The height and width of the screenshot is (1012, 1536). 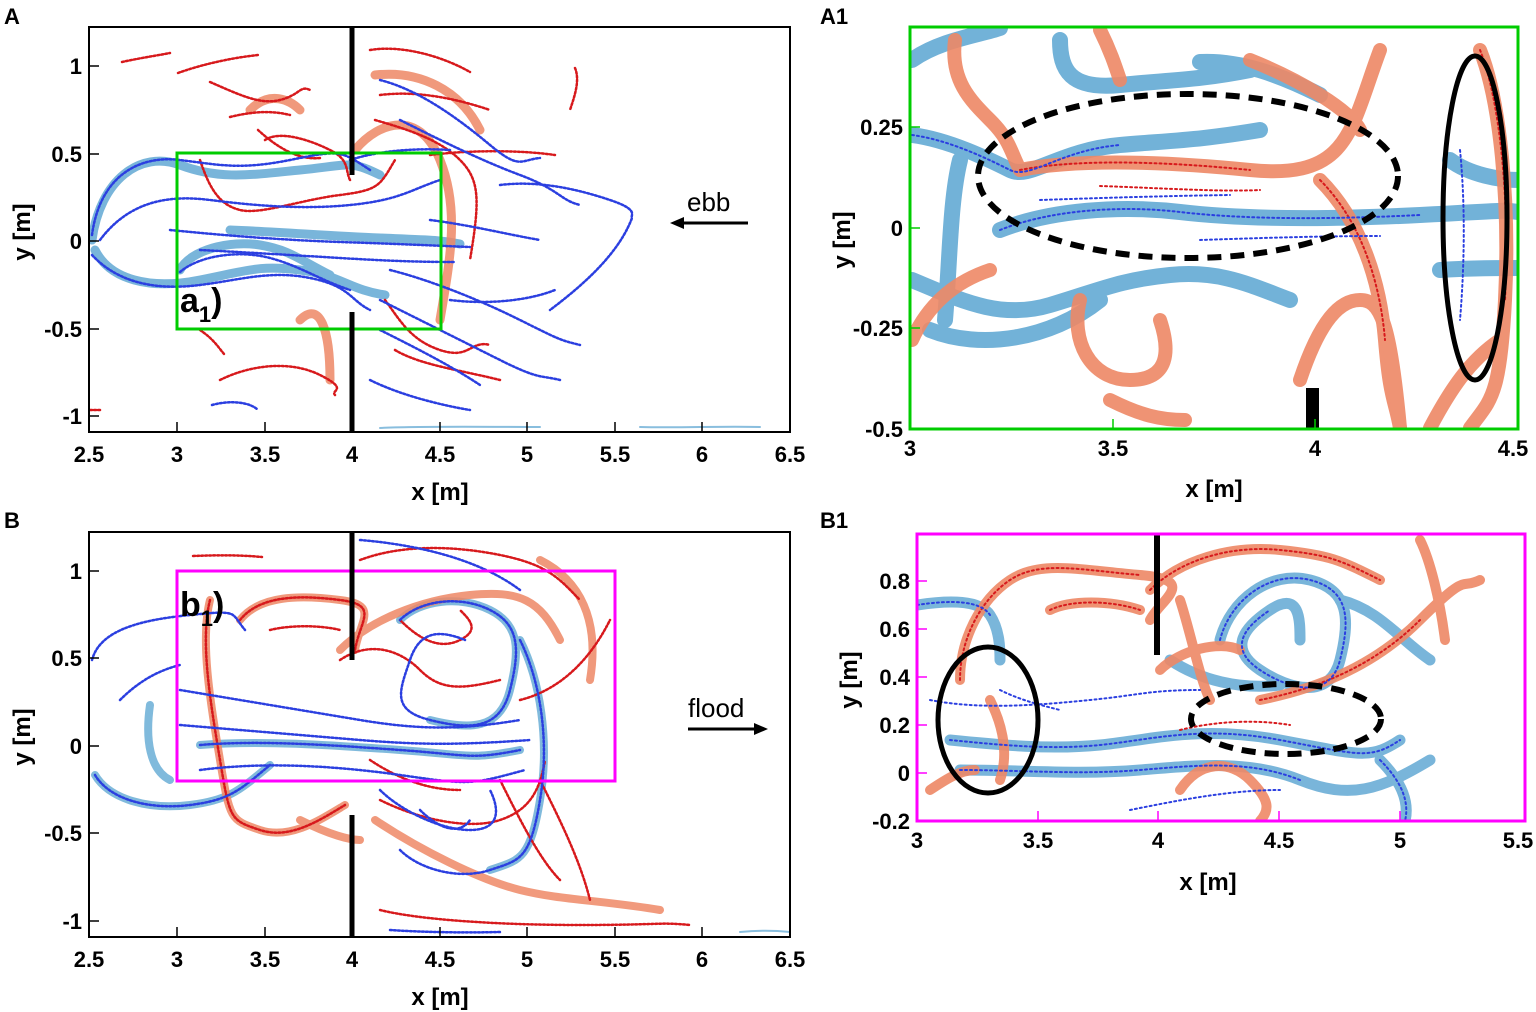 I want to click on panel-b1-ticks, so click(x=1159, y=700).